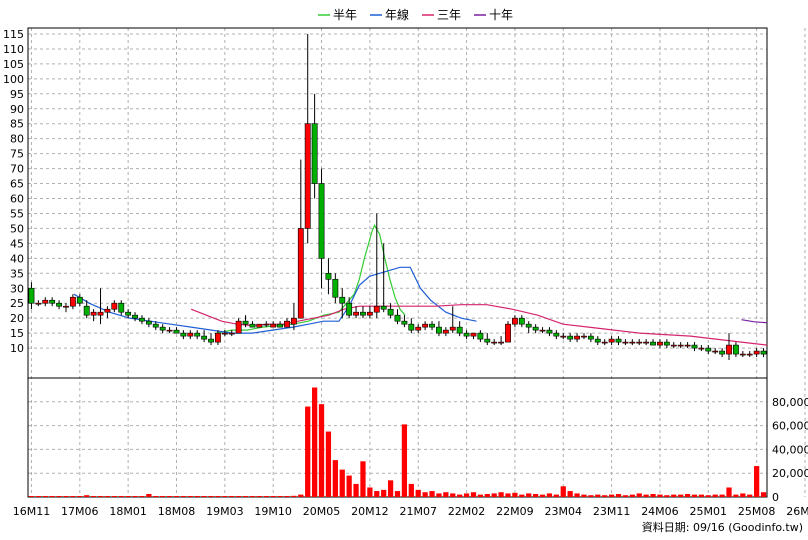 This screenshot has height=540, width=808. Describe the element at coordinates (13, 34) in the screenshot. I see `price-tick-label: 115` at that location.